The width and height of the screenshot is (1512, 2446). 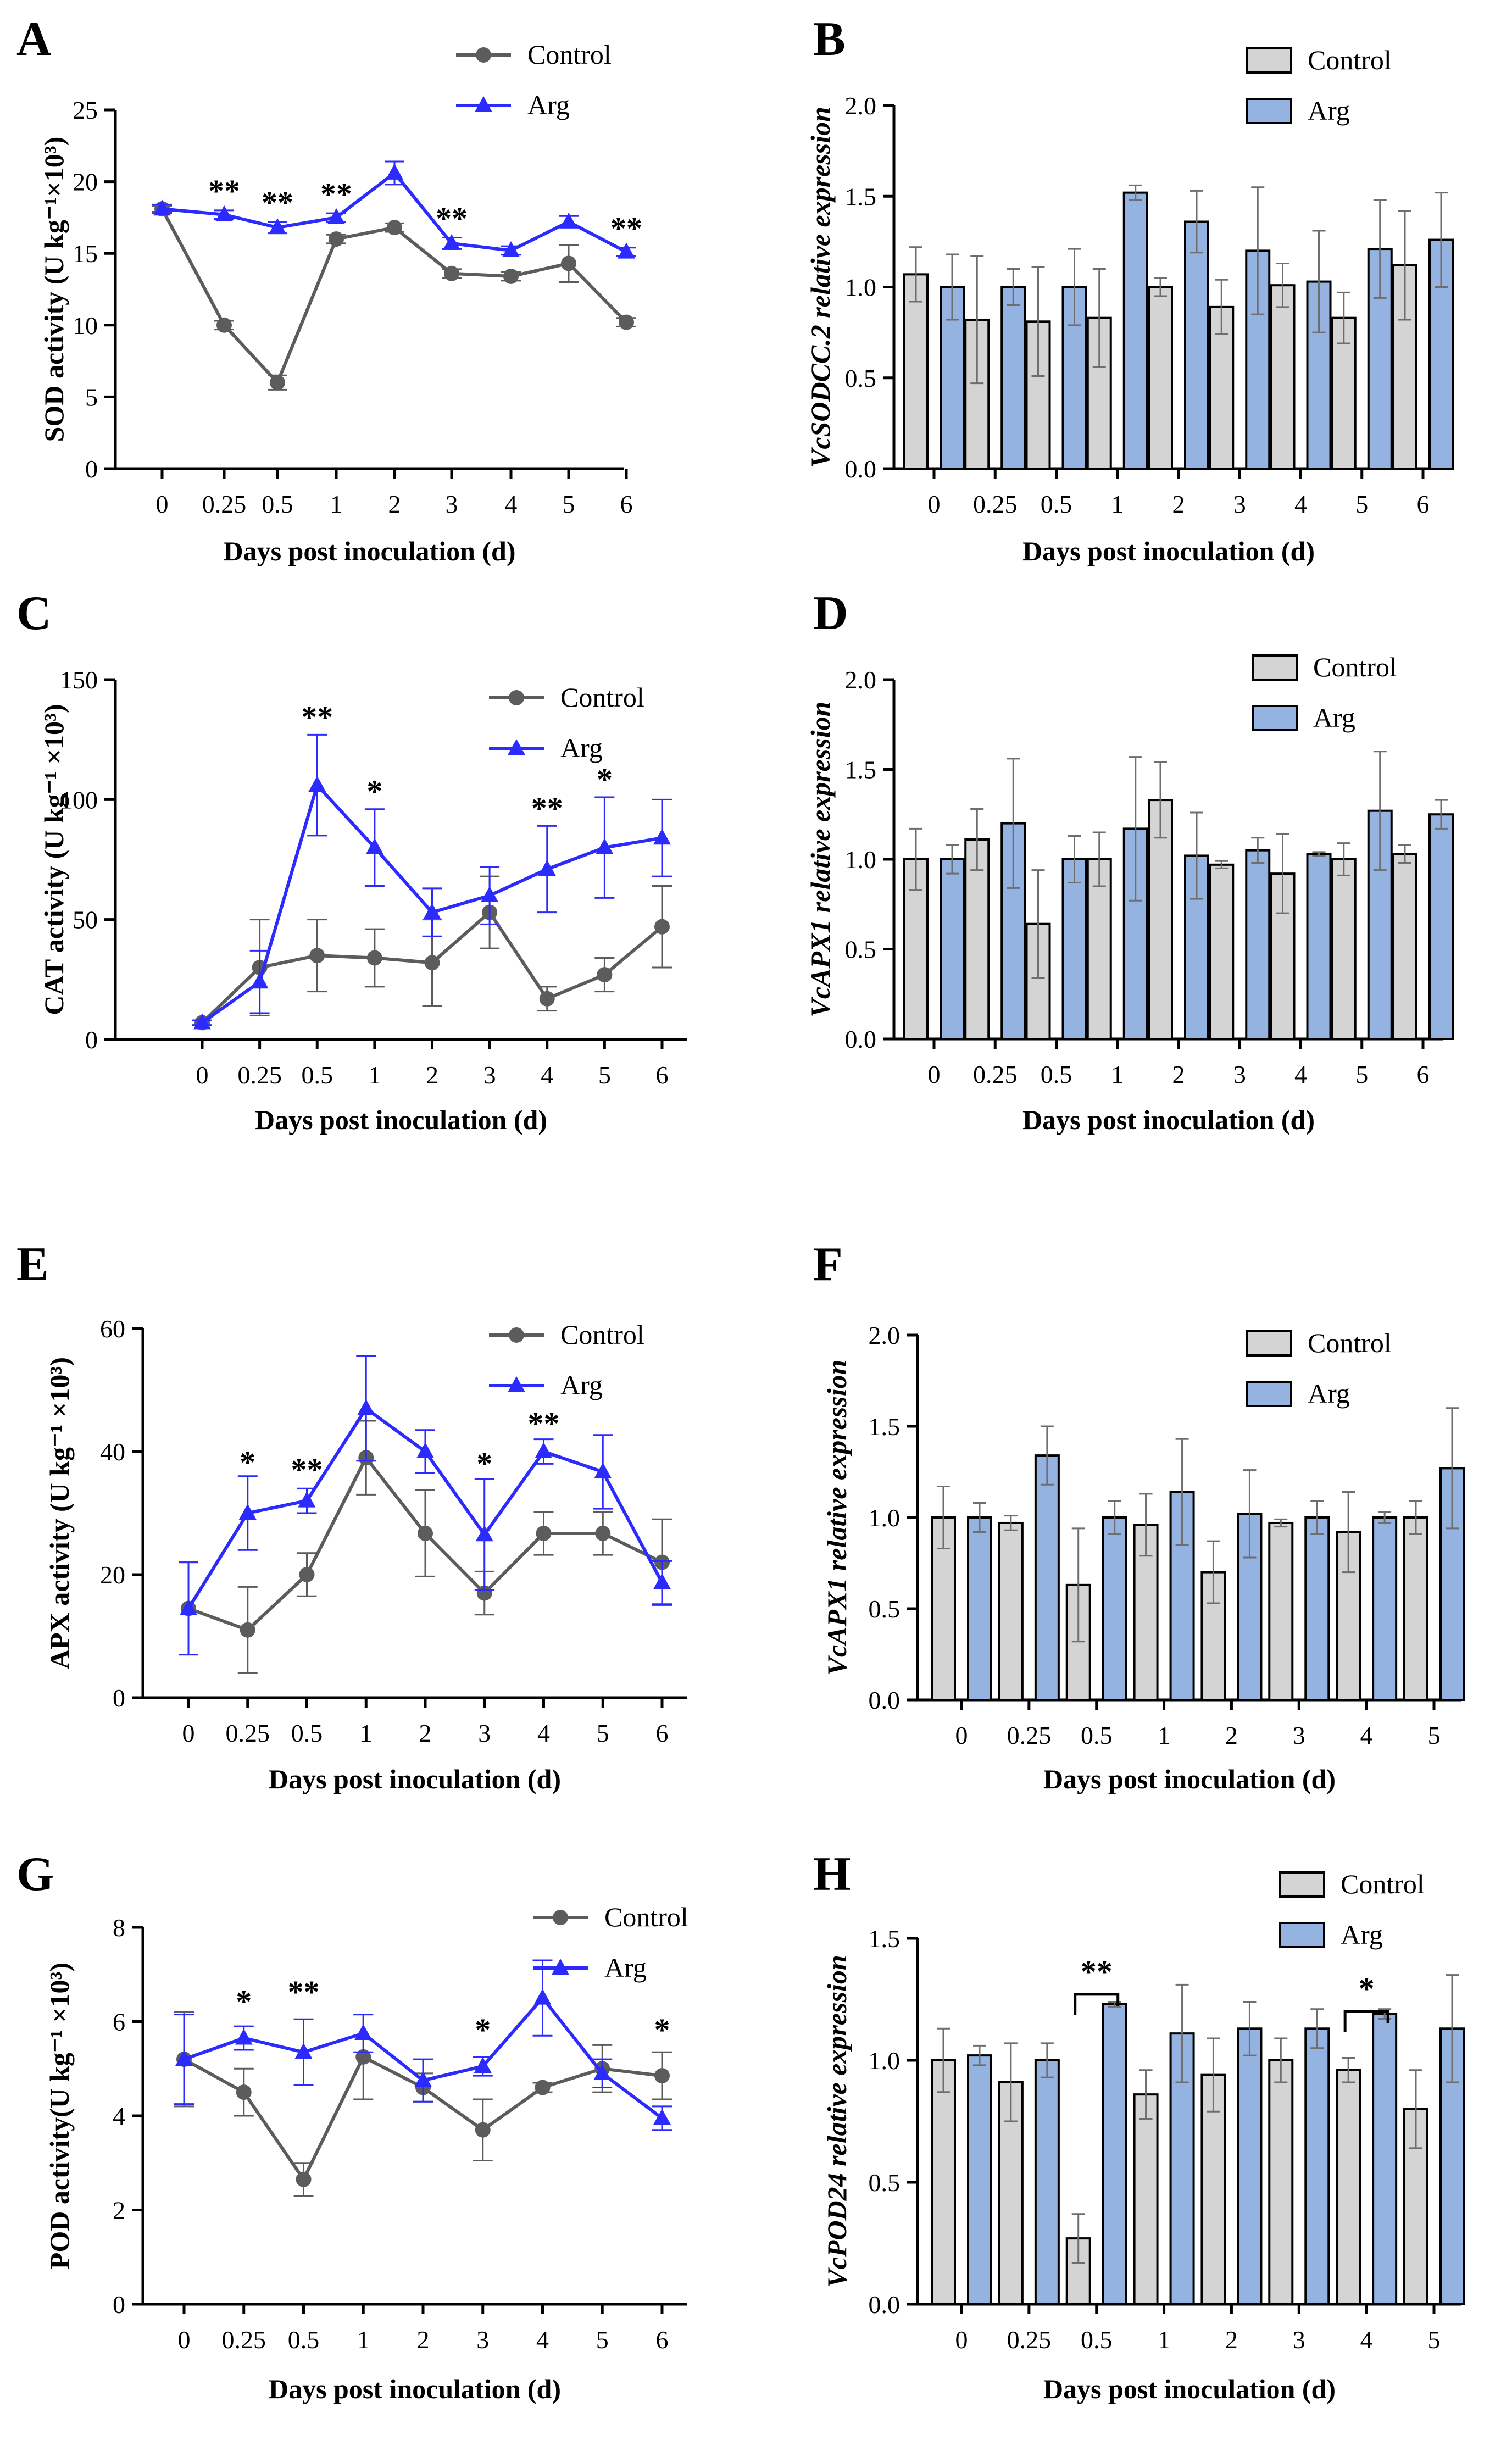 I want to click on y-axis-label: APX activity (U kg⁻¹ ×10³), so click(x=59, y=1513).